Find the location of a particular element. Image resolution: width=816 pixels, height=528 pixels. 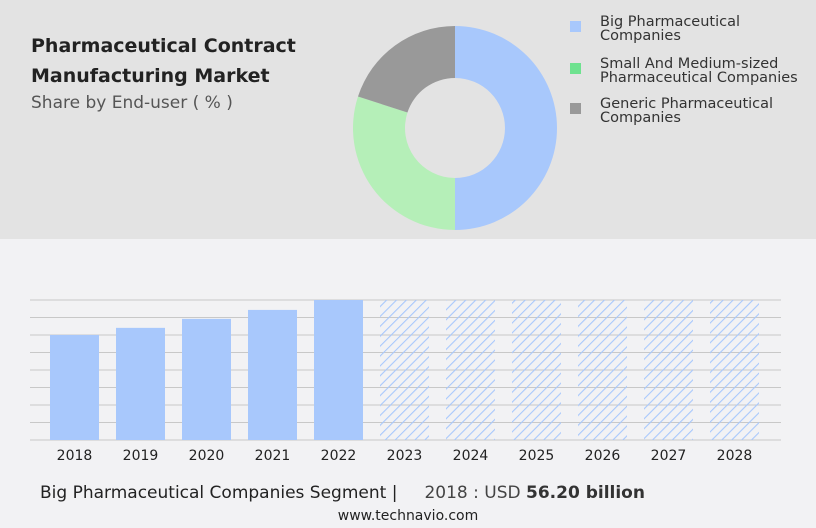

segment-value: 56.20 billion is located at coordinates (585, 493).